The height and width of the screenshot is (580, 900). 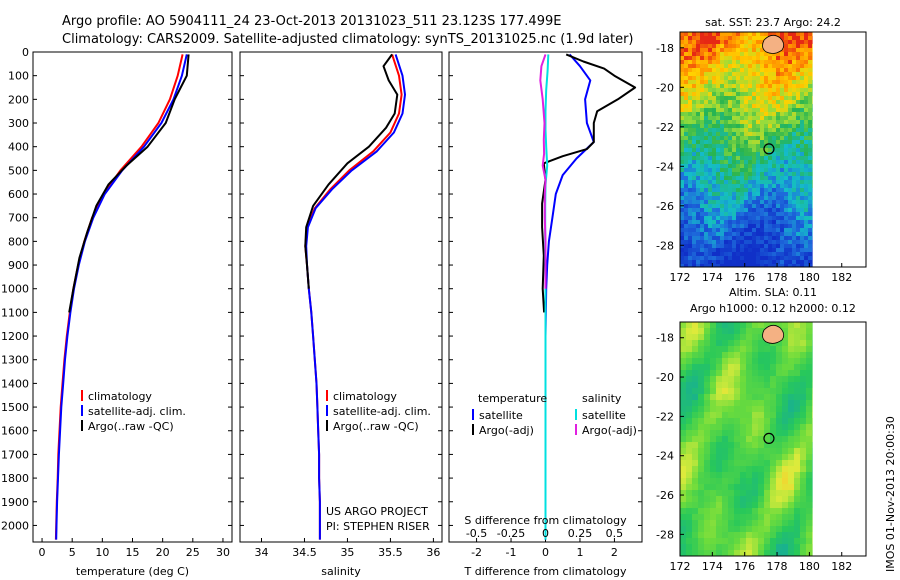 I want to click on legend-label: satellite-adj. clim., so click(x=137, y=411).